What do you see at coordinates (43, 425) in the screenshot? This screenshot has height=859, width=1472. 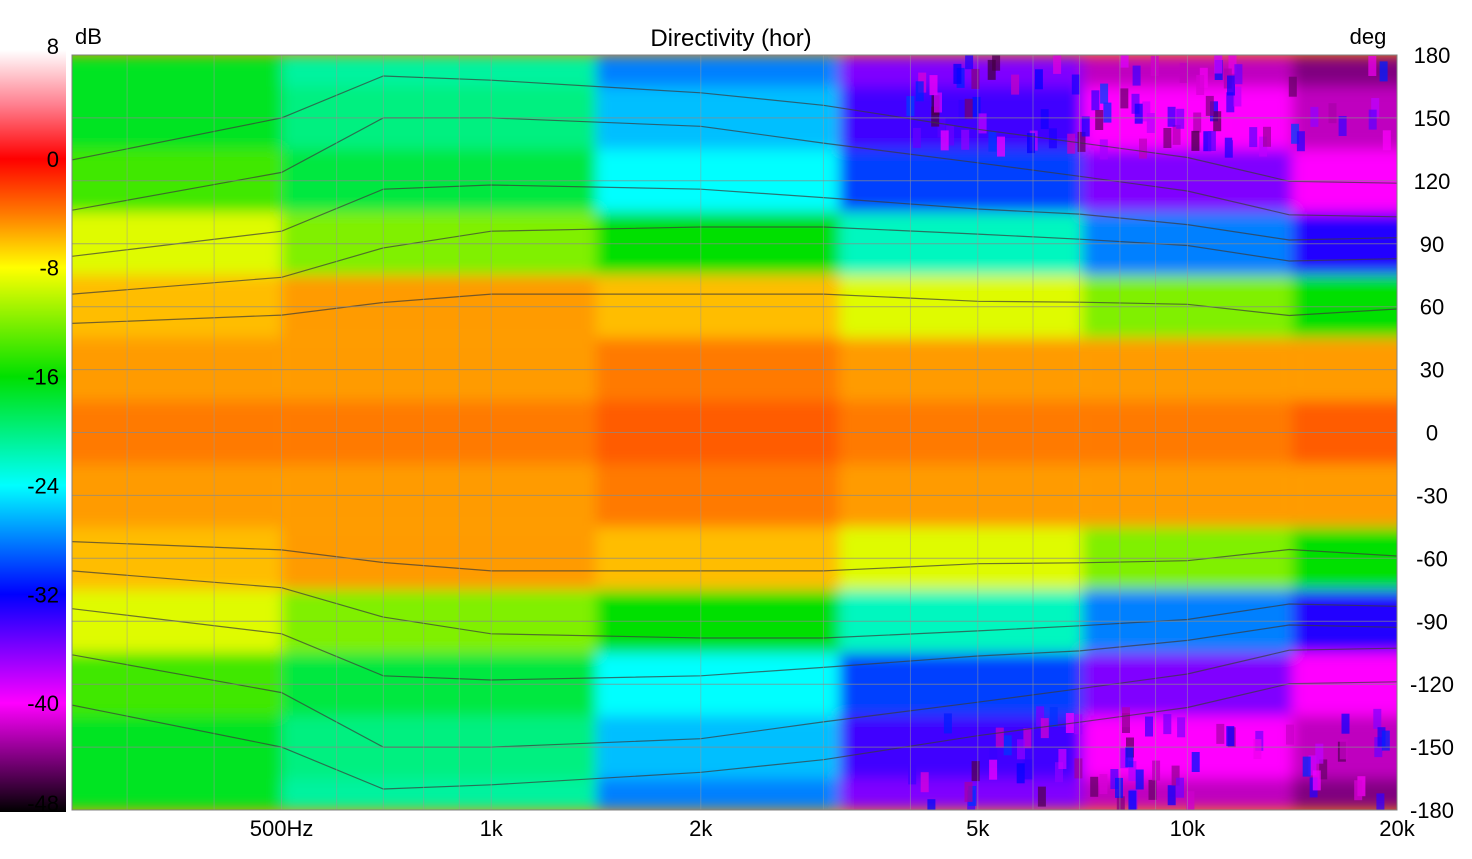 I see `colorbar-tick-labels: 8 0 -8 -16 -24 -32 -40 -48` at bounding box center [43, 425].